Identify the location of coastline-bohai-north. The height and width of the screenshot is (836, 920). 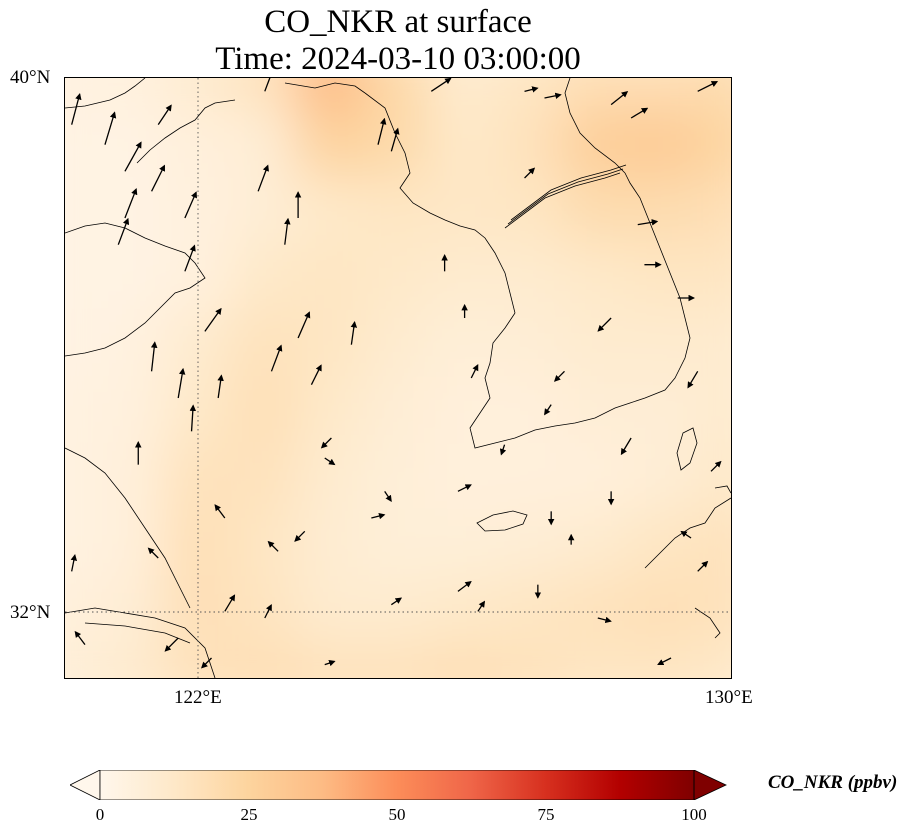
(325, 88).